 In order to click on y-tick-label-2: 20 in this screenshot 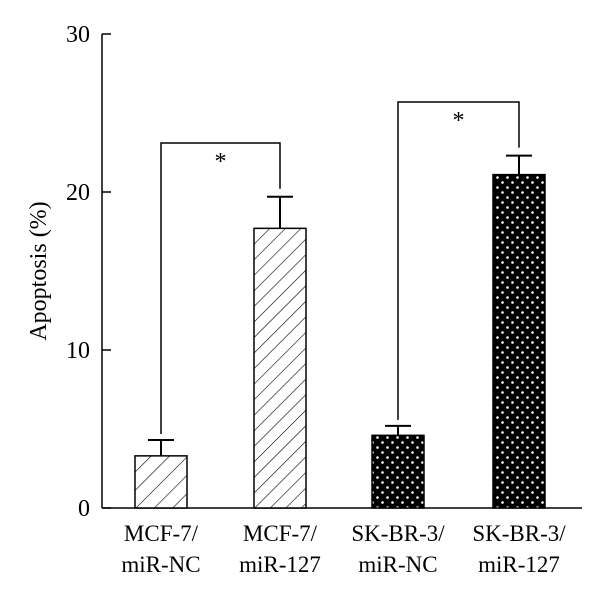, I will do `click(78, 193)`.